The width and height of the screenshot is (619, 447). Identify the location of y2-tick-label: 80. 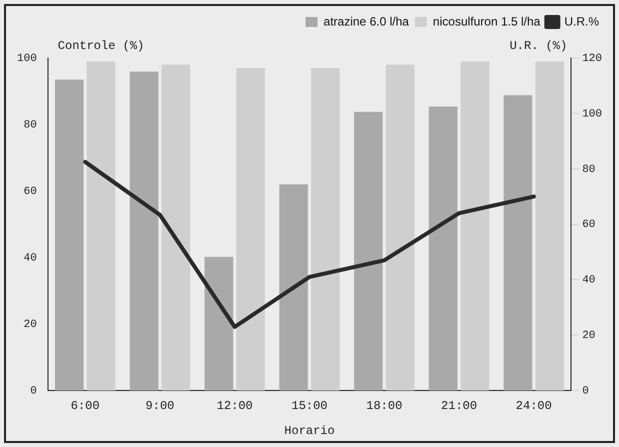
(589, 170).